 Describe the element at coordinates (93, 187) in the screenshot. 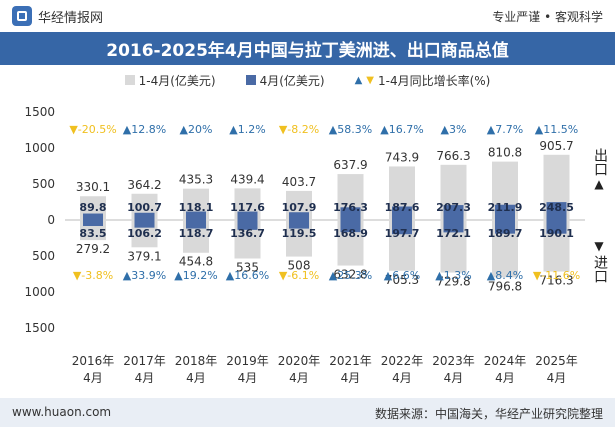

I see `label-export-ytd: 330.1` at that location.